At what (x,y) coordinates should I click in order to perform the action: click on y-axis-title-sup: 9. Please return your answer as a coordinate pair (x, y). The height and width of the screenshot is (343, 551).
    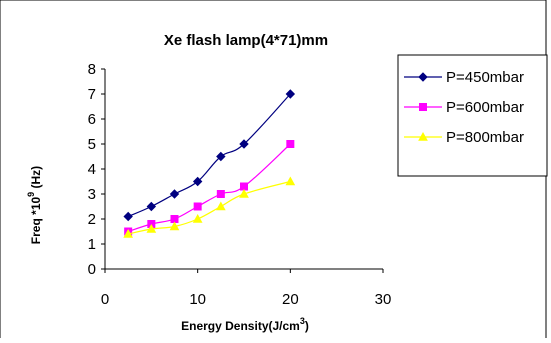
    Looking at the image, I should click on (31, 194).